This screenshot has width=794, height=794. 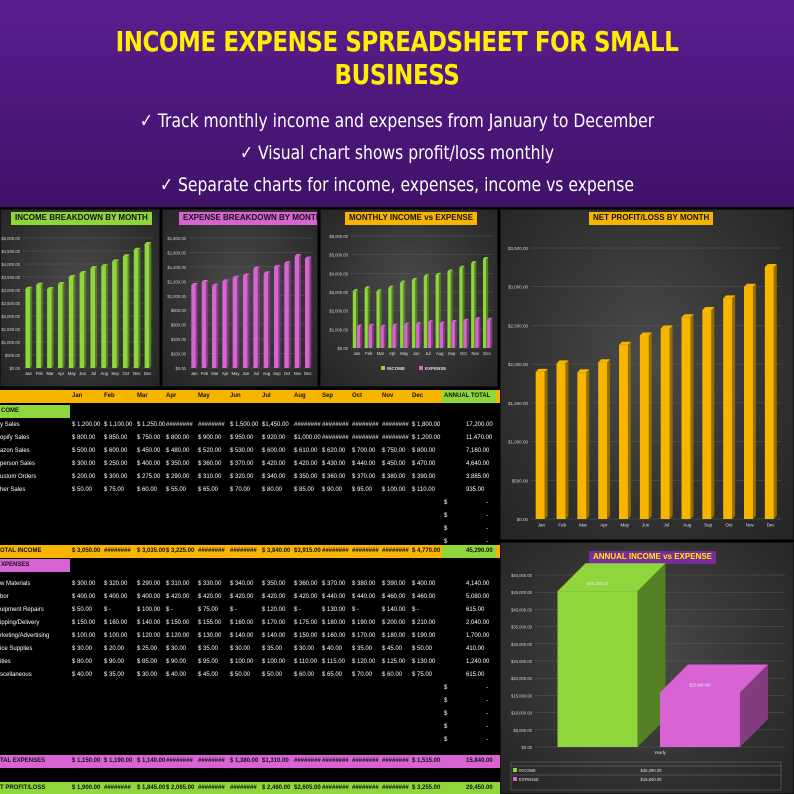 I want to click on row-total: 1,700.00, so click(x=478, y=636).